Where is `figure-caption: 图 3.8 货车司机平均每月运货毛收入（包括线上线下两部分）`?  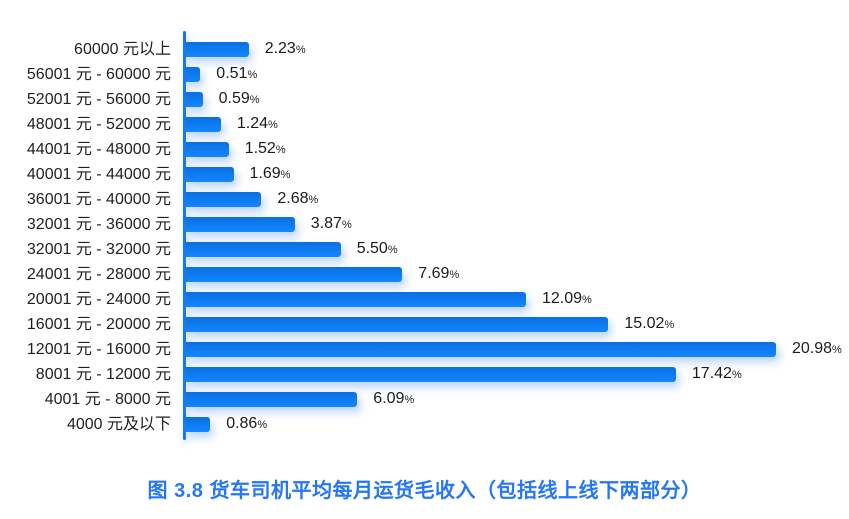
figure-caption: 图 3.8 货车司机平均每月运货毛收入（包括线上线下两部分） is located at coordinates (424, 491).